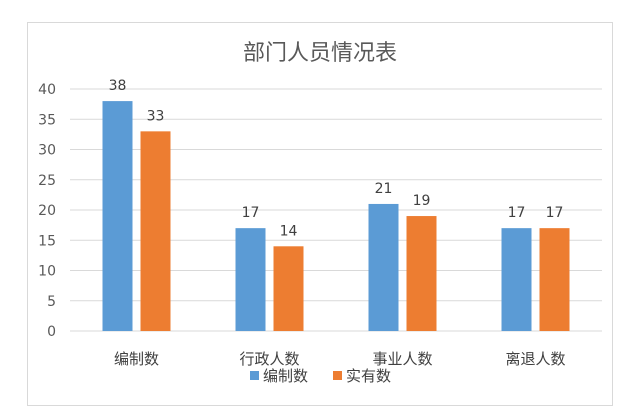 Image resolution: width=632 pixels, height=420 pixels. I want to click on y-tick-label: 40, so click(47, 90).